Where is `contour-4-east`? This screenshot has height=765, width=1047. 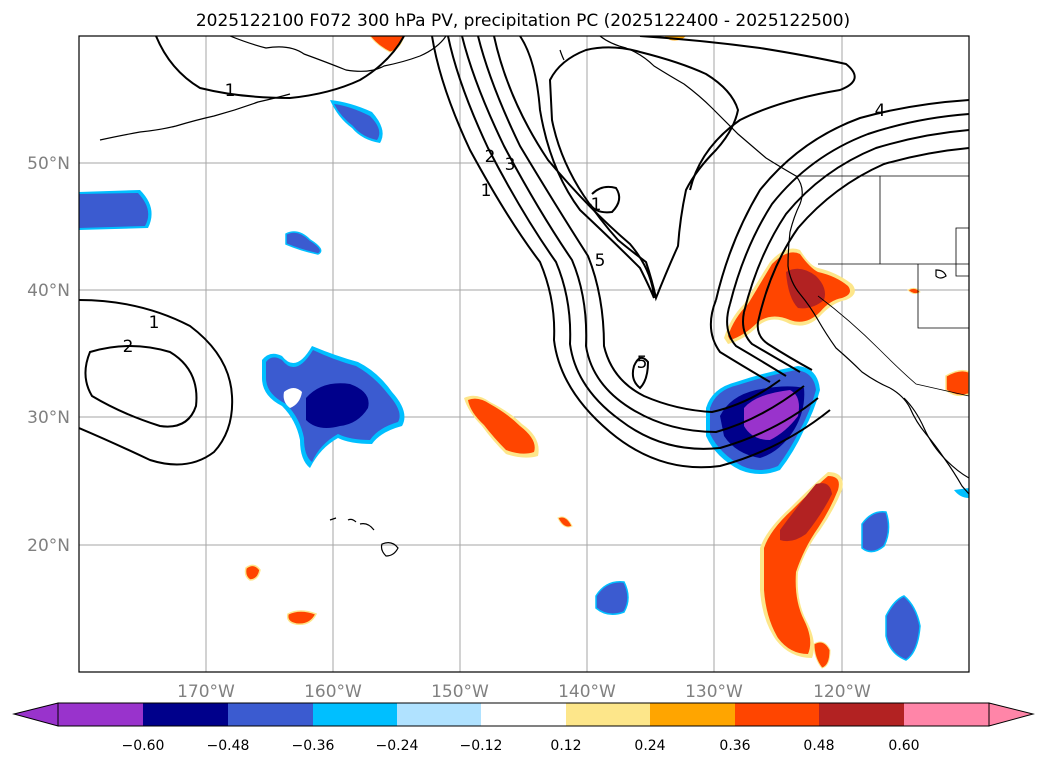 contour-4-east is located at coordinates (842, 200).